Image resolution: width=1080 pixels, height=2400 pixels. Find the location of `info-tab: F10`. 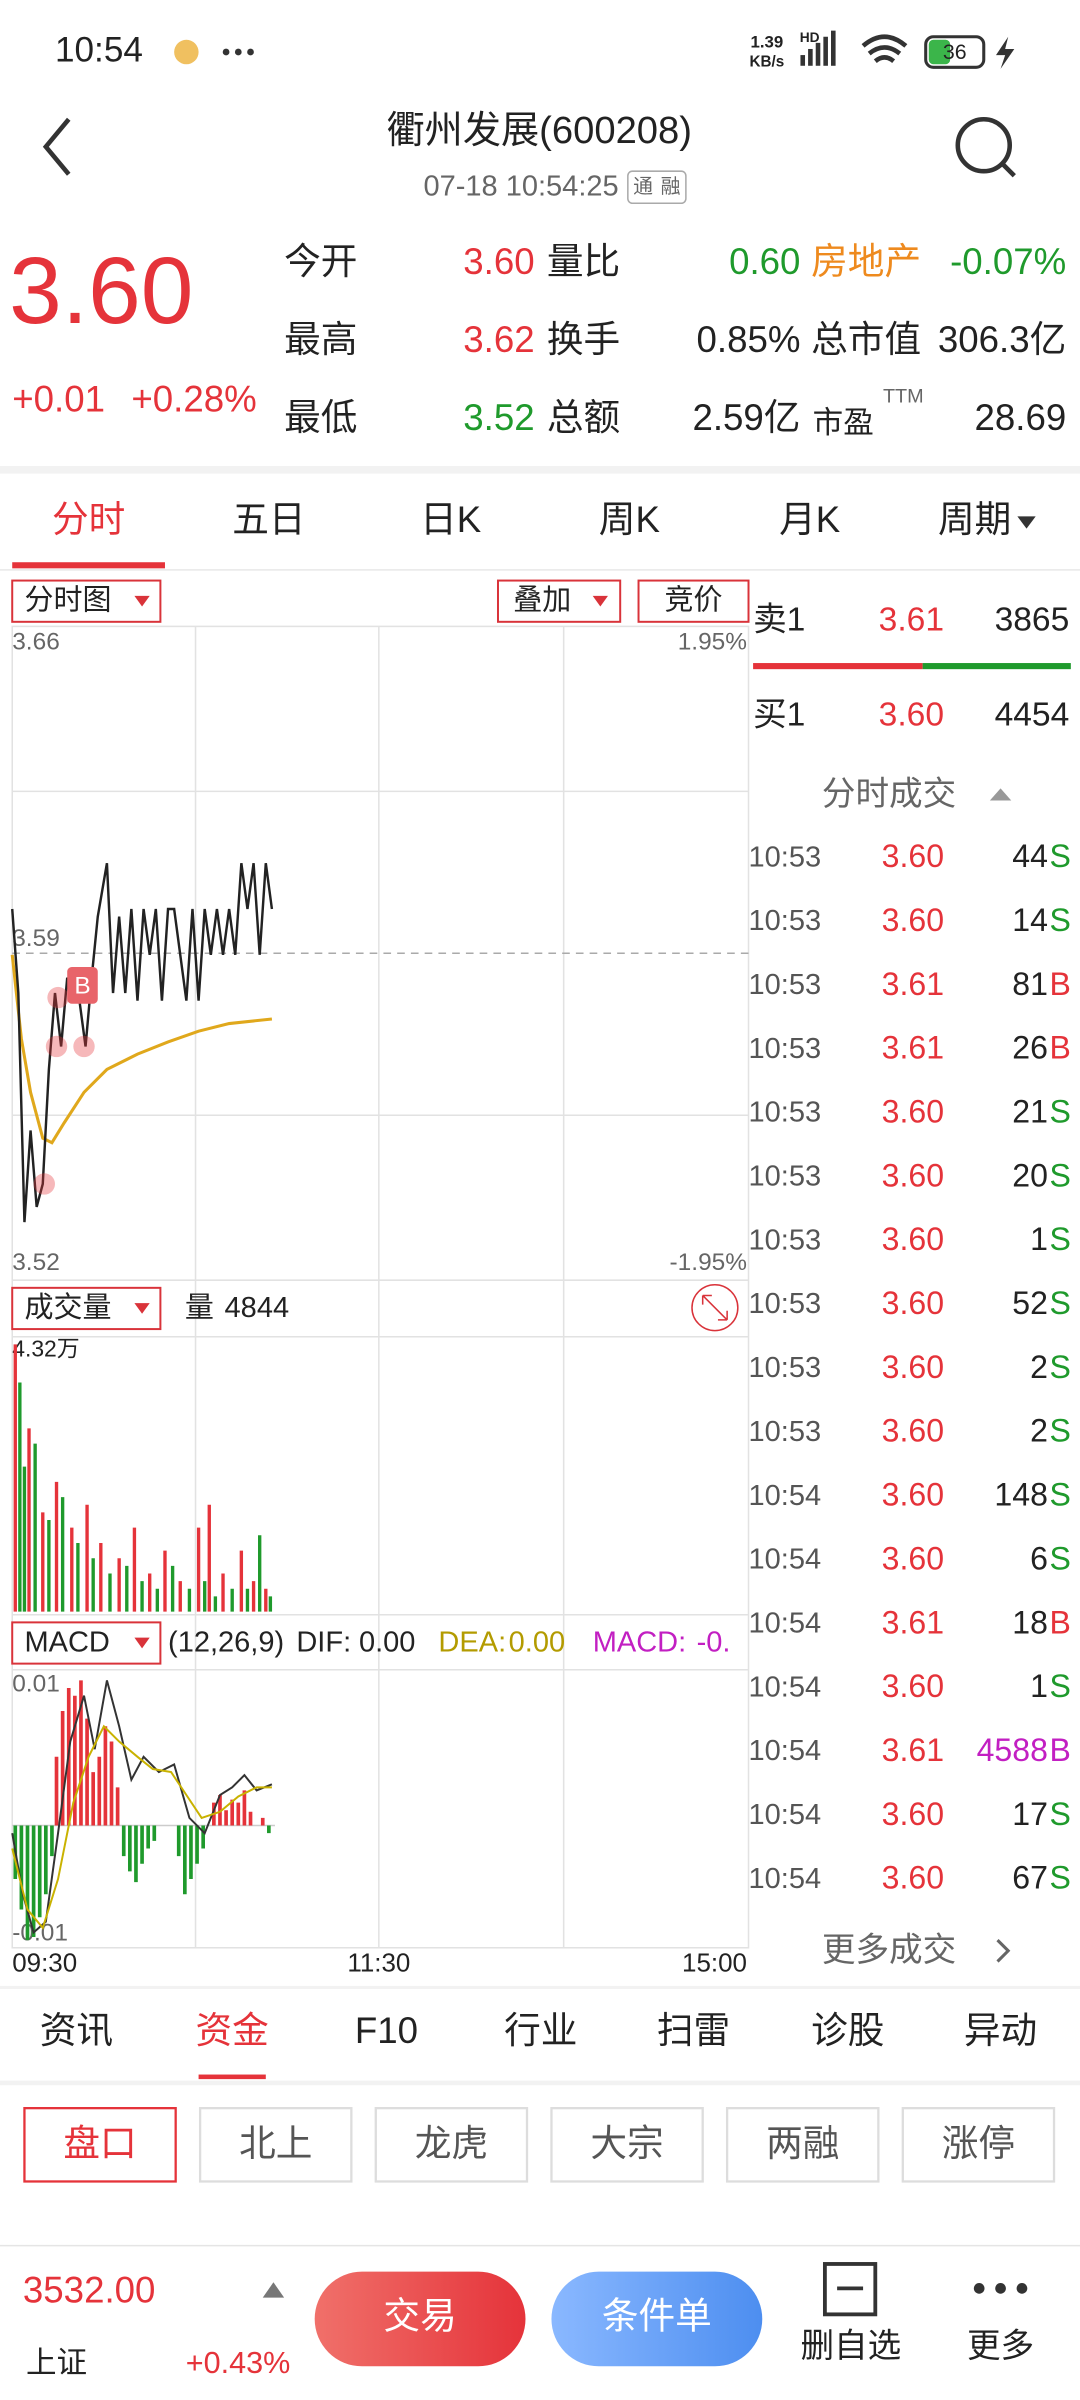

info-tab: F10 is located at coordinates (386, 2030).